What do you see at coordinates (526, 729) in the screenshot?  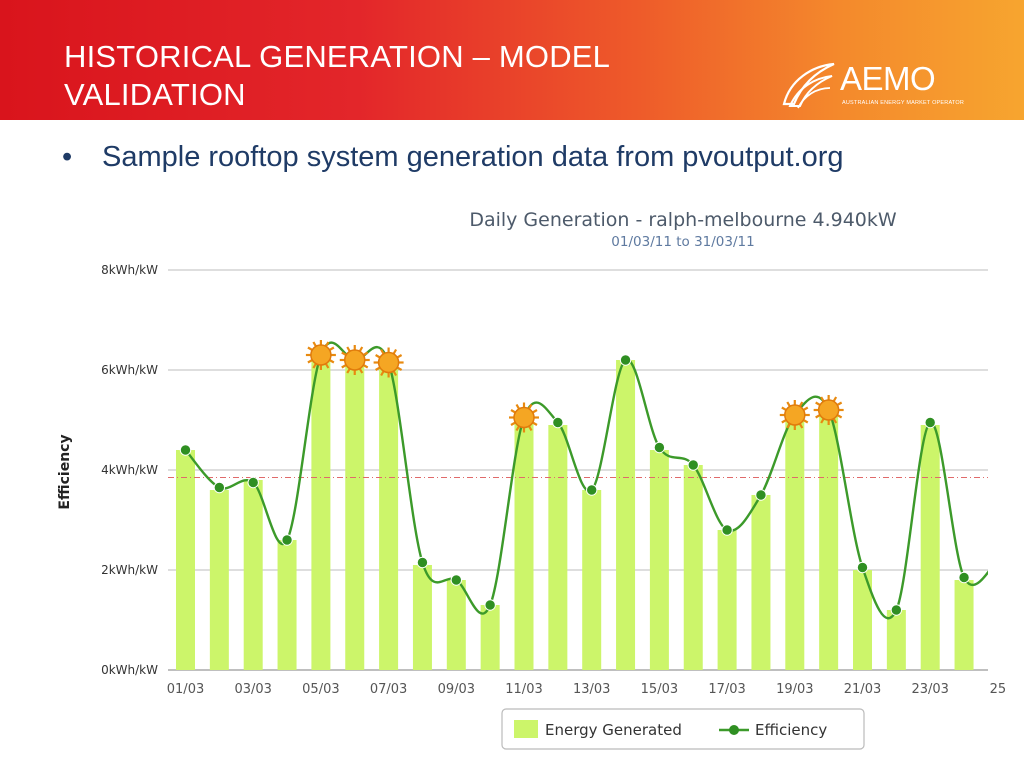 I see `legend-swatch-energy` at bounding box center [526, 729].